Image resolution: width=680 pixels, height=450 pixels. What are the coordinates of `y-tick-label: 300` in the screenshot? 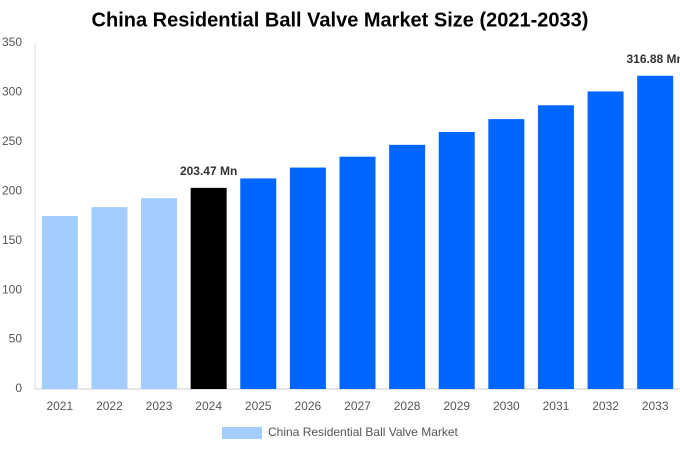 It's located at (12, 92).